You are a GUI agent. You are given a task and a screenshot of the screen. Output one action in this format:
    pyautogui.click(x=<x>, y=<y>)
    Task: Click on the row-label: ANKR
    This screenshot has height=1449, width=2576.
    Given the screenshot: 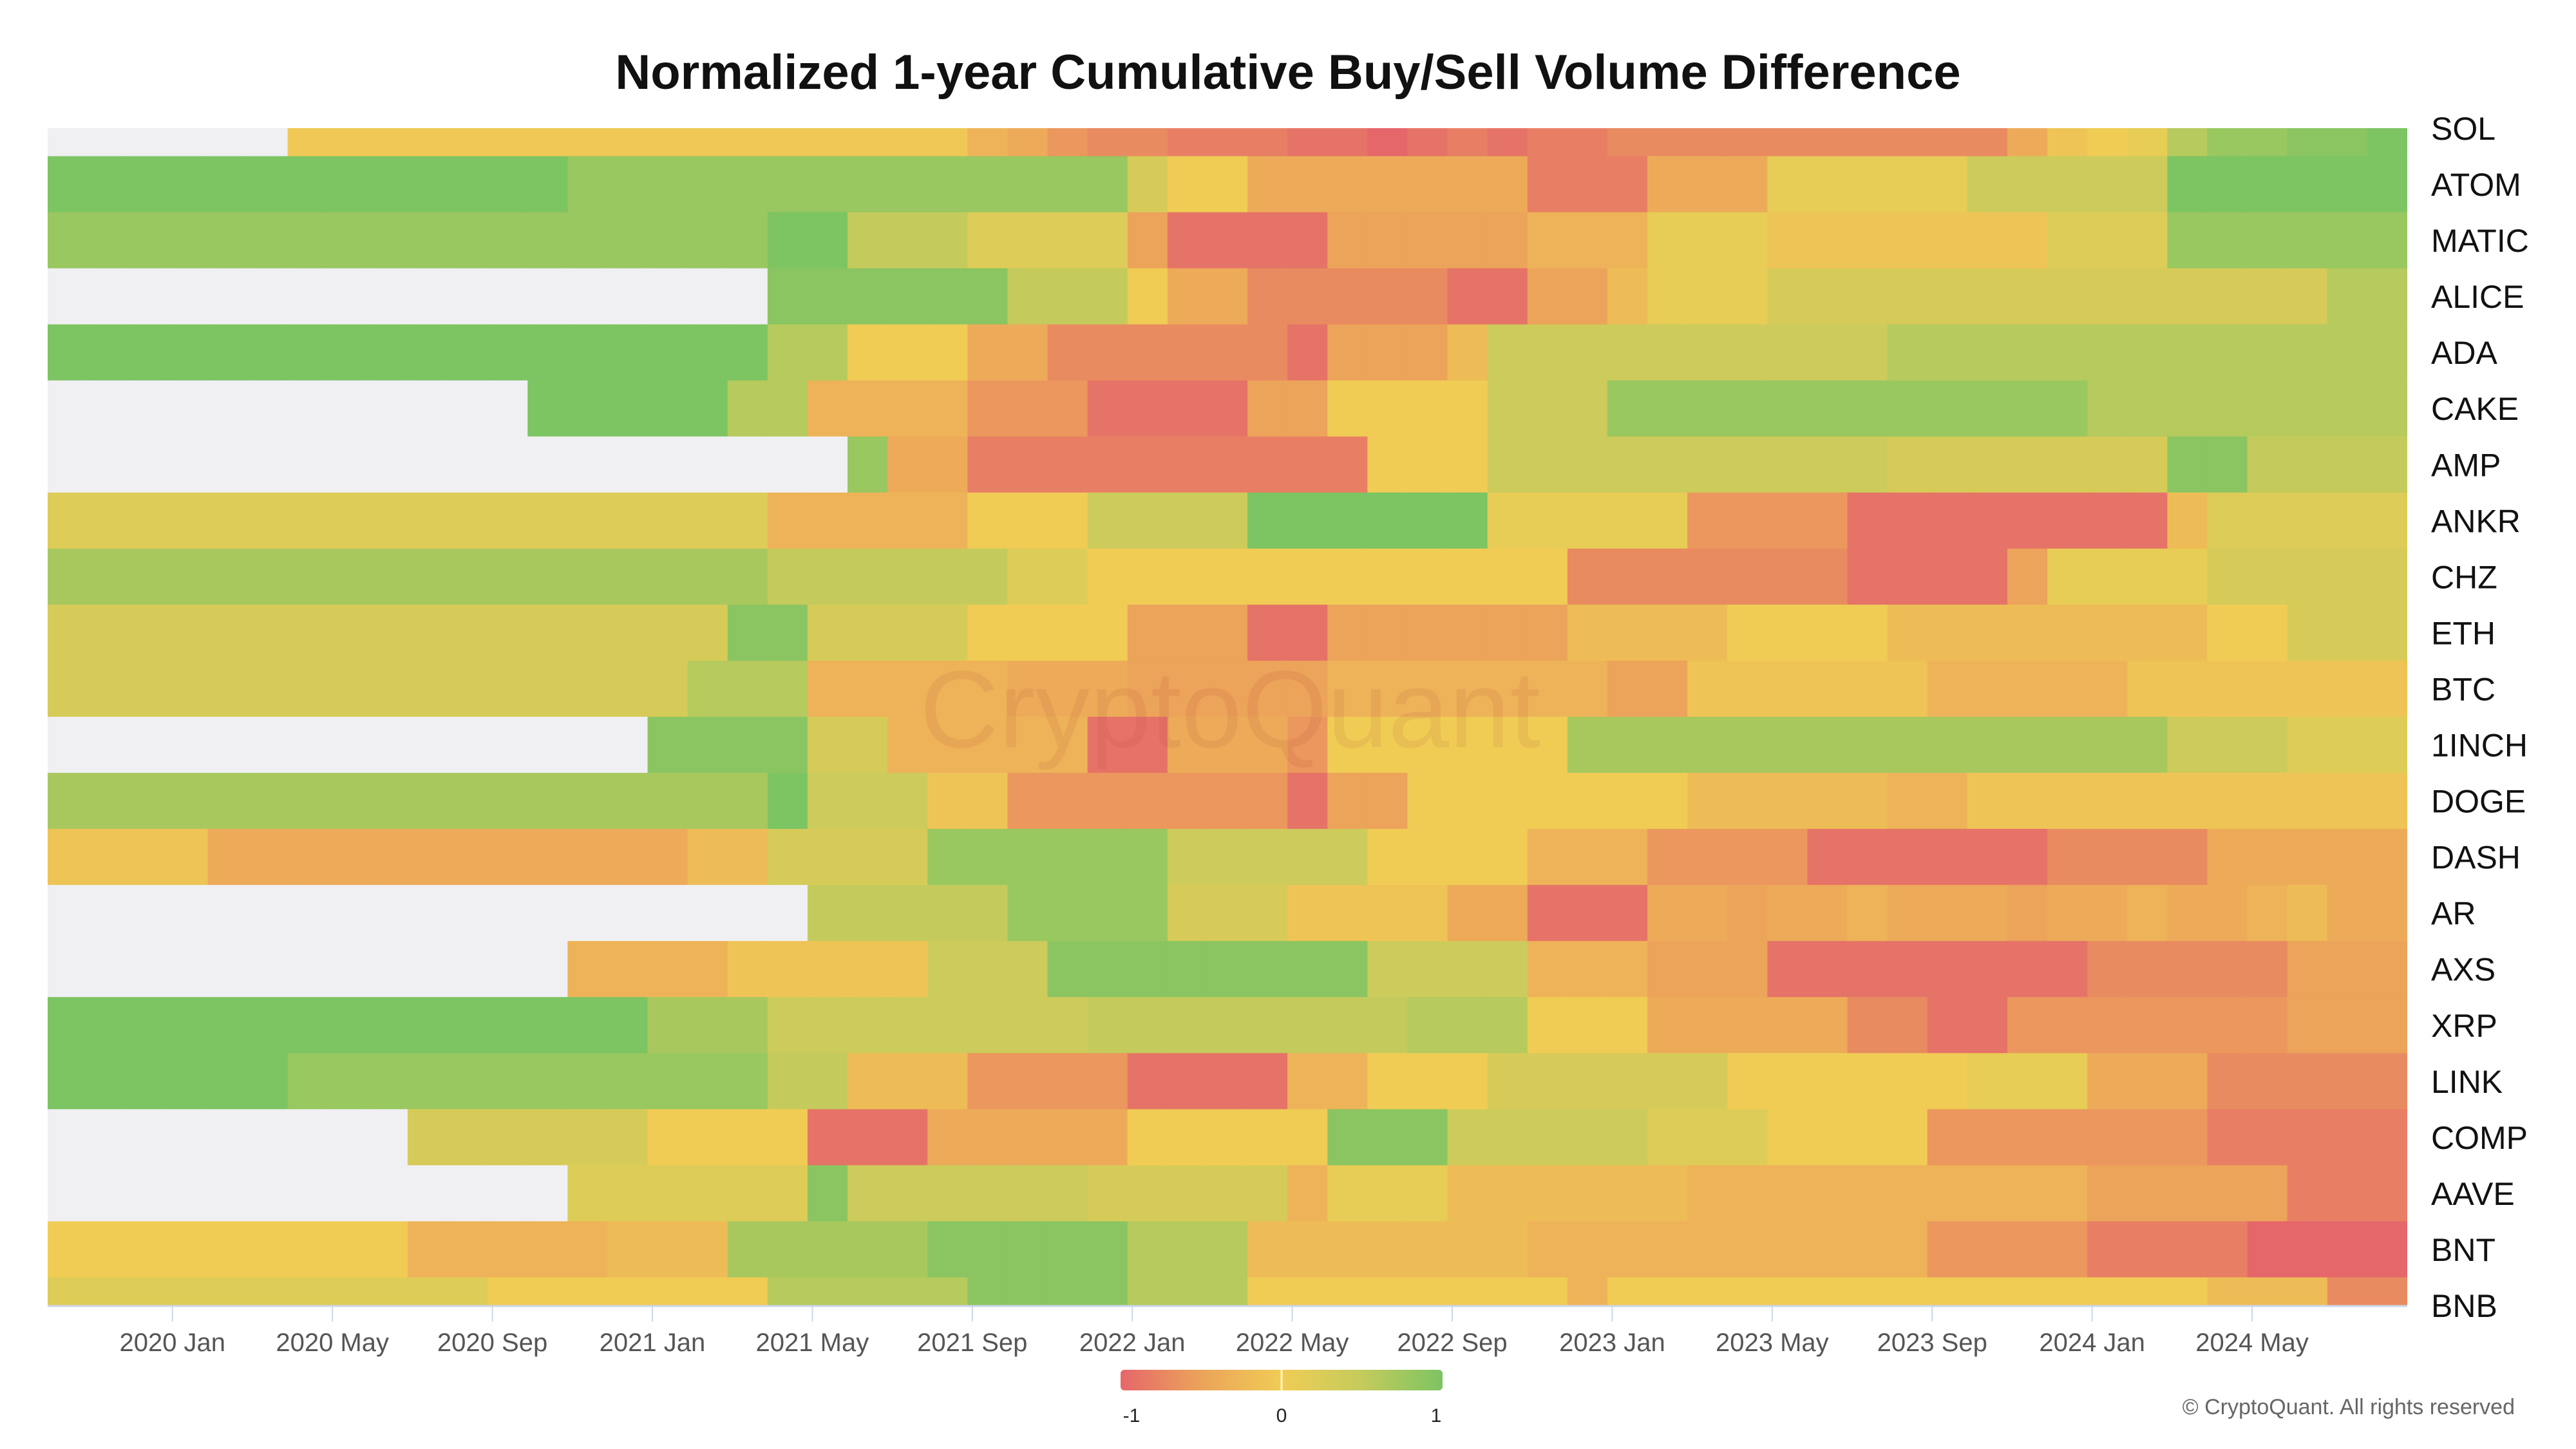 What is the action you would take?
    pyautogui.click(x=2476, y=521)
    